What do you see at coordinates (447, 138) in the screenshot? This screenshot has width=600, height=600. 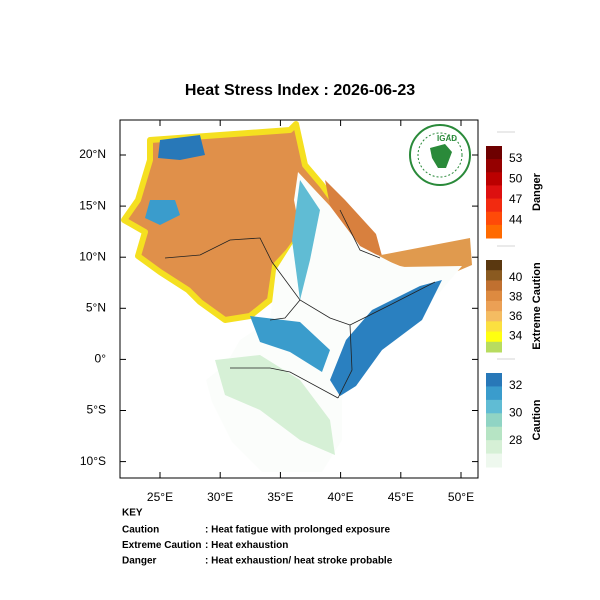 I see `logo-text: IGAD` at bounding box center [447, 138].